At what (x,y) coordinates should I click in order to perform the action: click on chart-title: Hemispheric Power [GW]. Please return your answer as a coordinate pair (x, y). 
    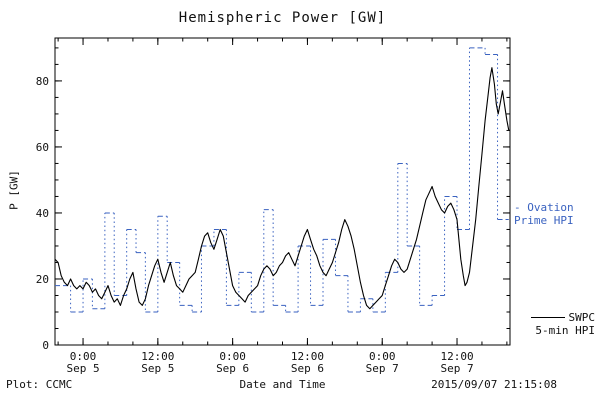
    Looking at the image, I should click on (282, 18).